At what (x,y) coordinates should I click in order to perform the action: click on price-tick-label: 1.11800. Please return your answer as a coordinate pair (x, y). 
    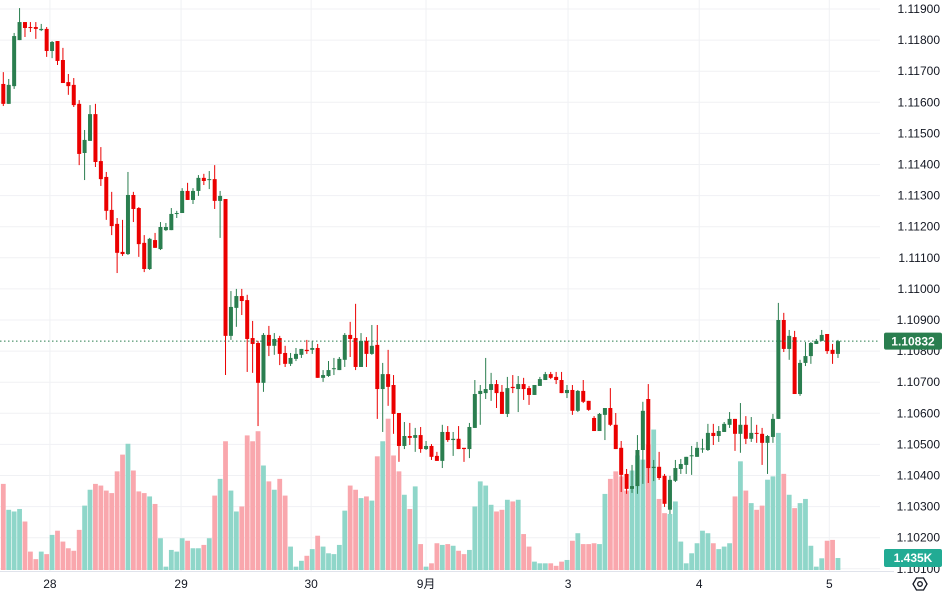
    Looking at the image, I should click on (919, 40).